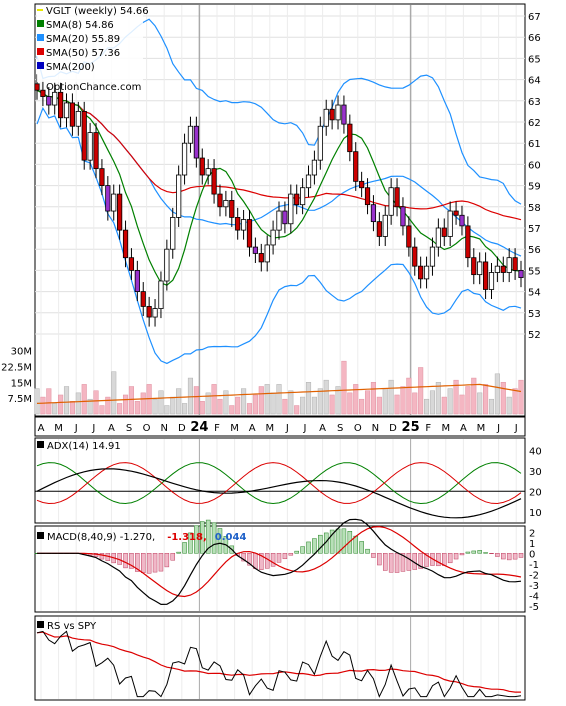 The width and height of the screenshot is (566, 706). I want to click on volume-tick-label: 7.5M, so click(19, 399).